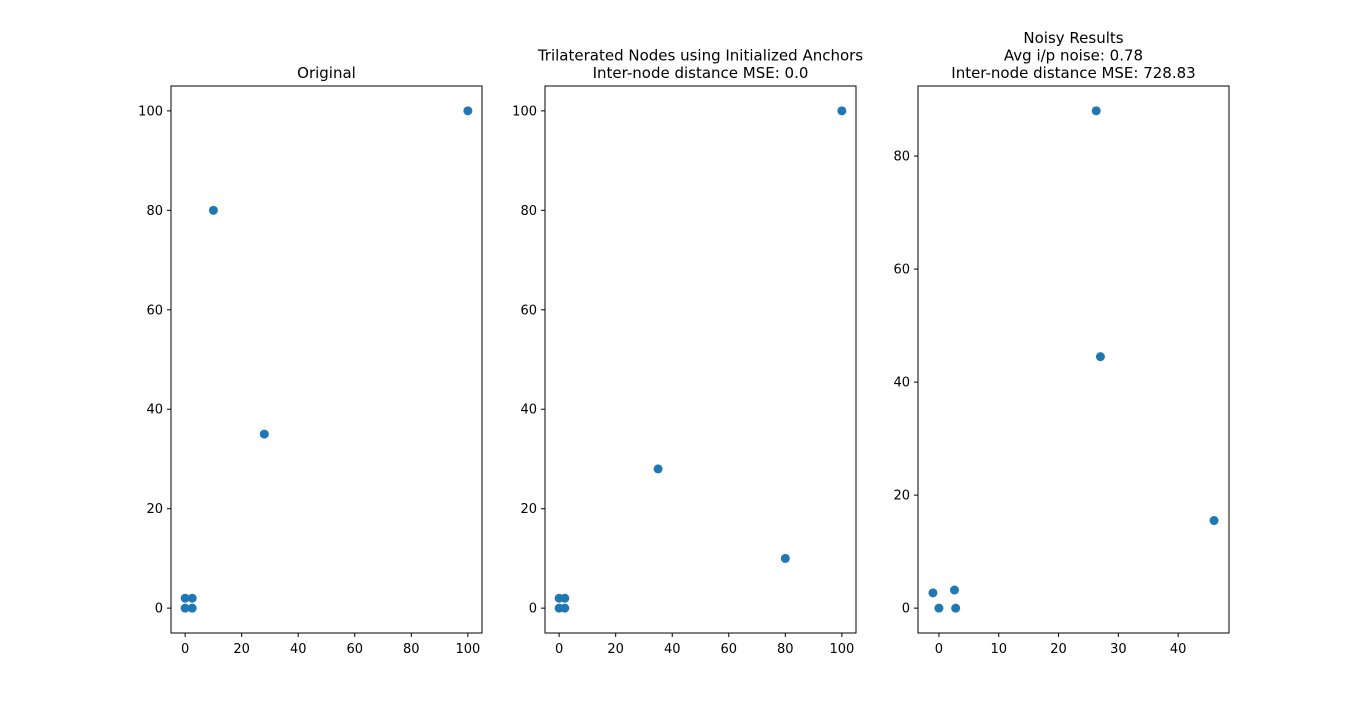 The width and height of the screenshot is (1366, 711). What do you see at coordinates (326, 73) in the screenshot?
I see `chart-title-line: Original` at bounding box center [326, 73].